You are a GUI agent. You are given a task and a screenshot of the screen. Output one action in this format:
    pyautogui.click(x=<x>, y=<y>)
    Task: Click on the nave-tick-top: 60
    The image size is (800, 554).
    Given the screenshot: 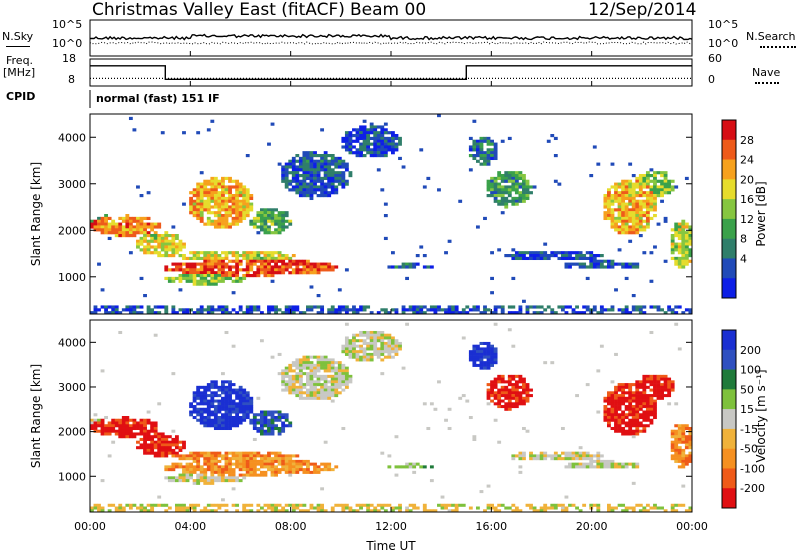 What is the action you would take?
    pyautogui.click(x=715, y=58)
    